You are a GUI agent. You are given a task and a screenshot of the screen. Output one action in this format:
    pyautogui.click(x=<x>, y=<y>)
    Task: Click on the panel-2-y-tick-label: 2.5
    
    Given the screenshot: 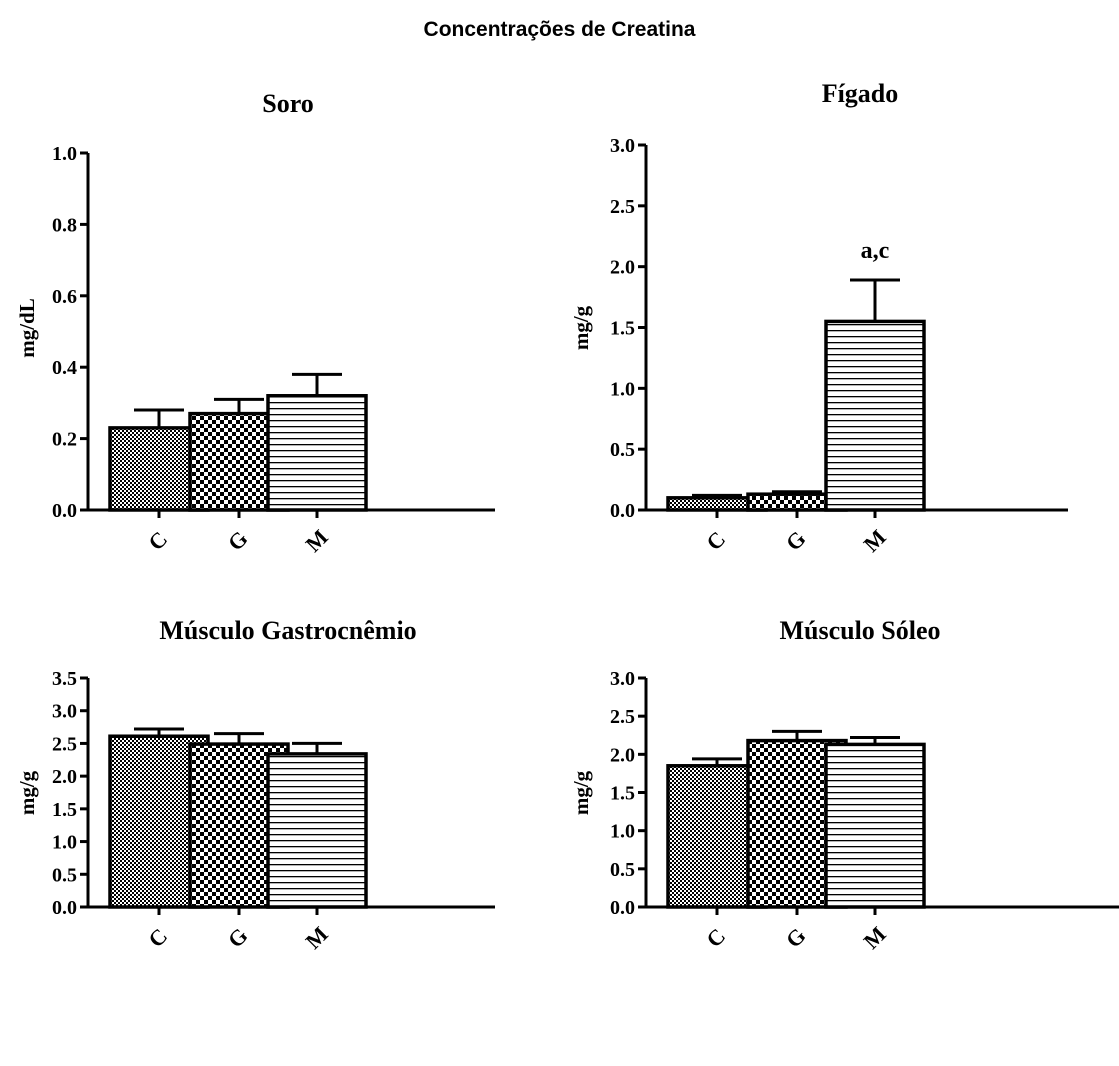 What is the action you would take?
    pyautogui.click(x=622, y=207)
    